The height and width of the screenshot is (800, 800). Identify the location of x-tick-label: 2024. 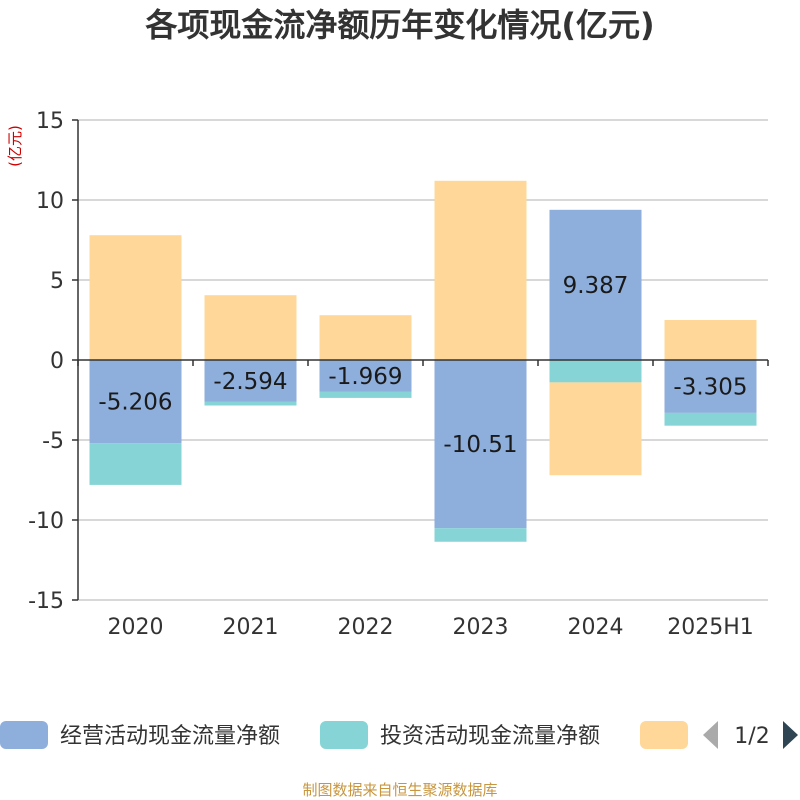
(596, 627).